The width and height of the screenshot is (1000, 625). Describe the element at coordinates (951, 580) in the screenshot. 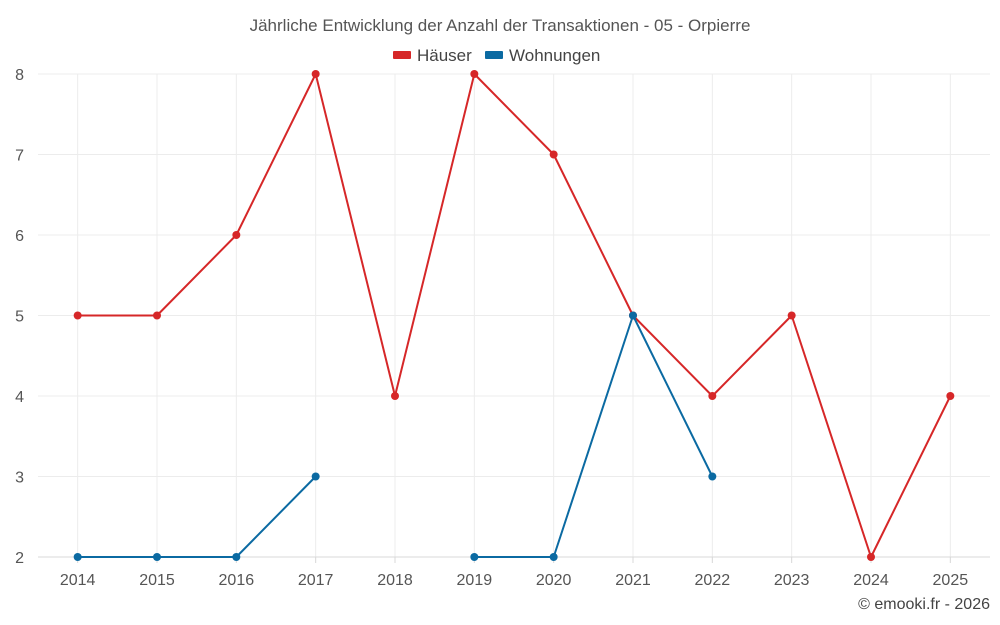

I see `x-tick-label: 2025` at that location.